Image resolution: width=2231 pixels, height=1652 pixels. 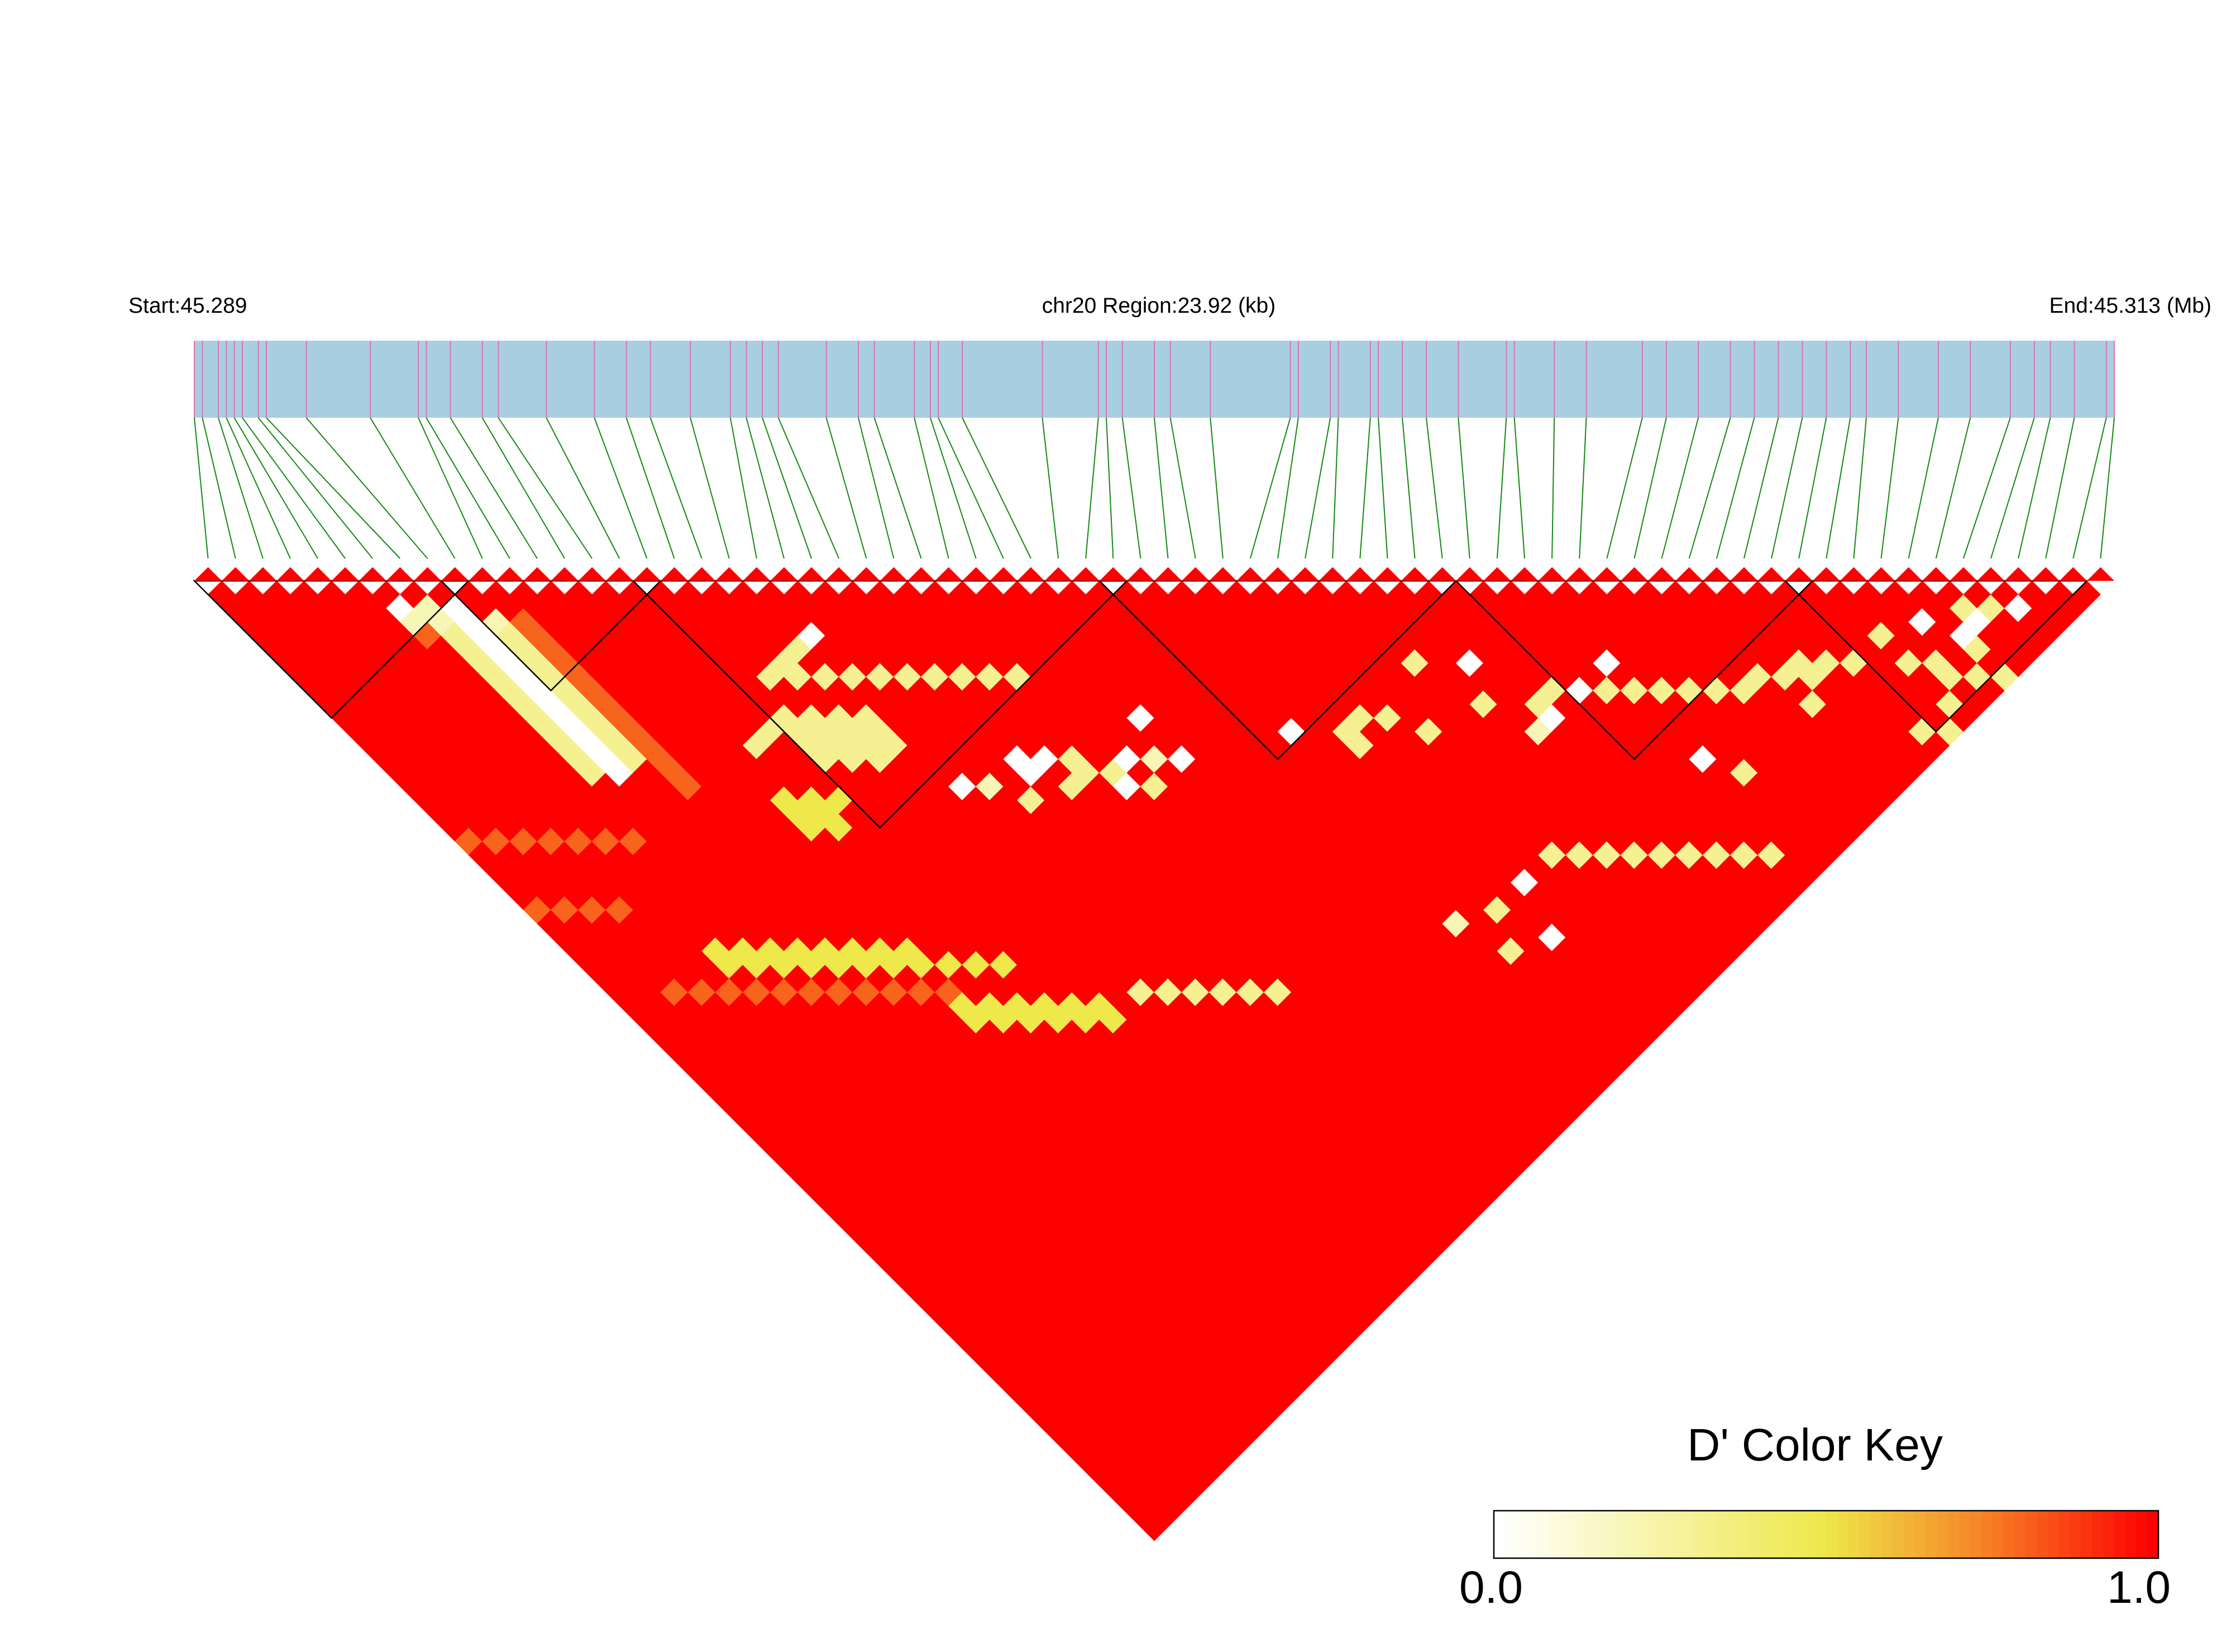 I want to click on color-key-bar, so click(x=1826, y=1534).